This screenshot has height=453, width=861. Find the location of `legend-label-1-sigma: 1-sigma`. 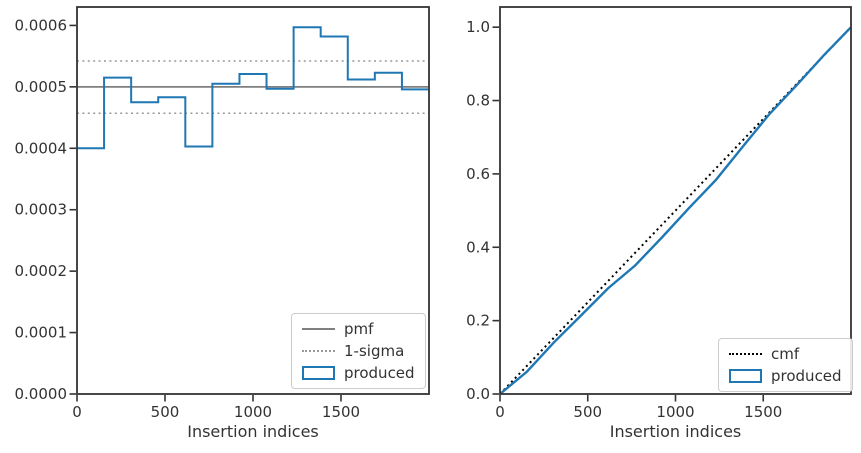

legend-label-1-sigma: 1-sigma is located at coordinates (374, 350).